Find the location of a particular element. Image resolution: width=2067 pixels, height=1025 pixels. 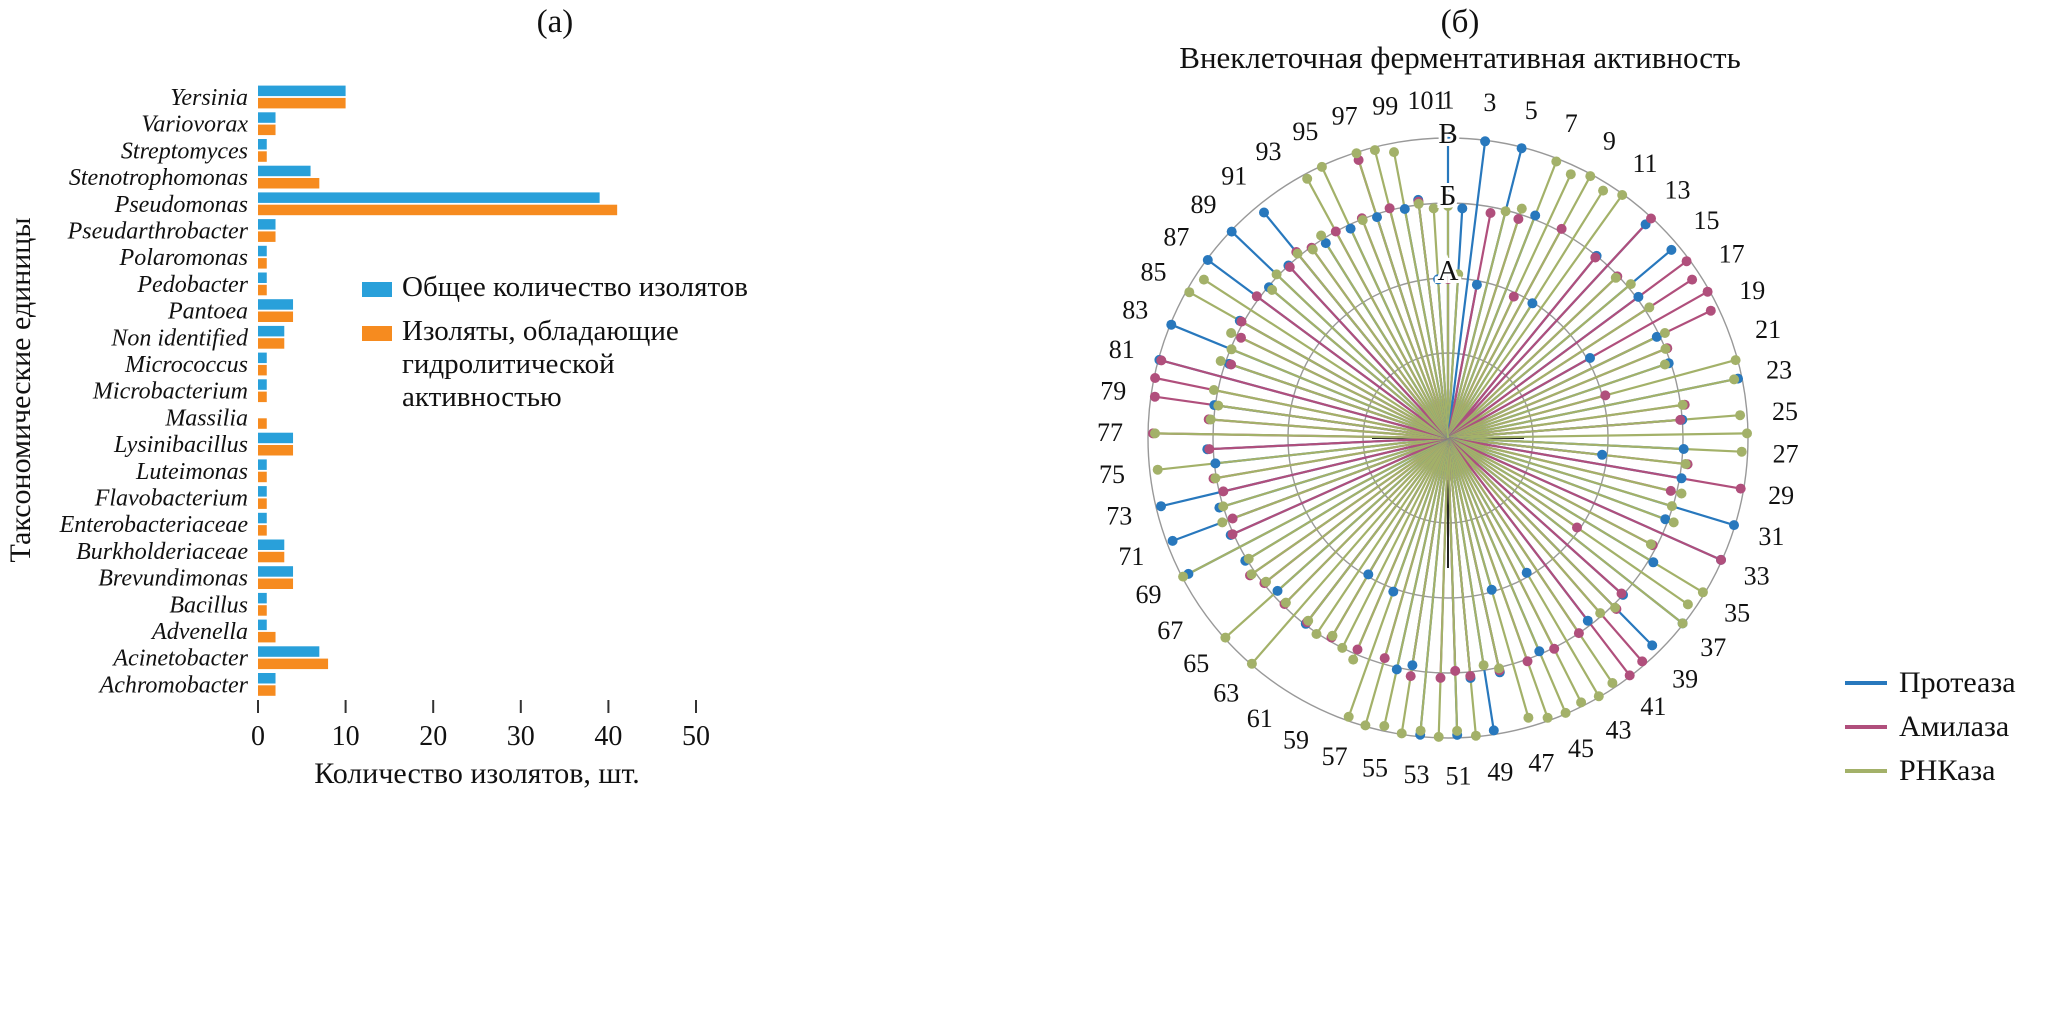

legend-item-protease: Протеаза is located at coordinates (1930, 683).